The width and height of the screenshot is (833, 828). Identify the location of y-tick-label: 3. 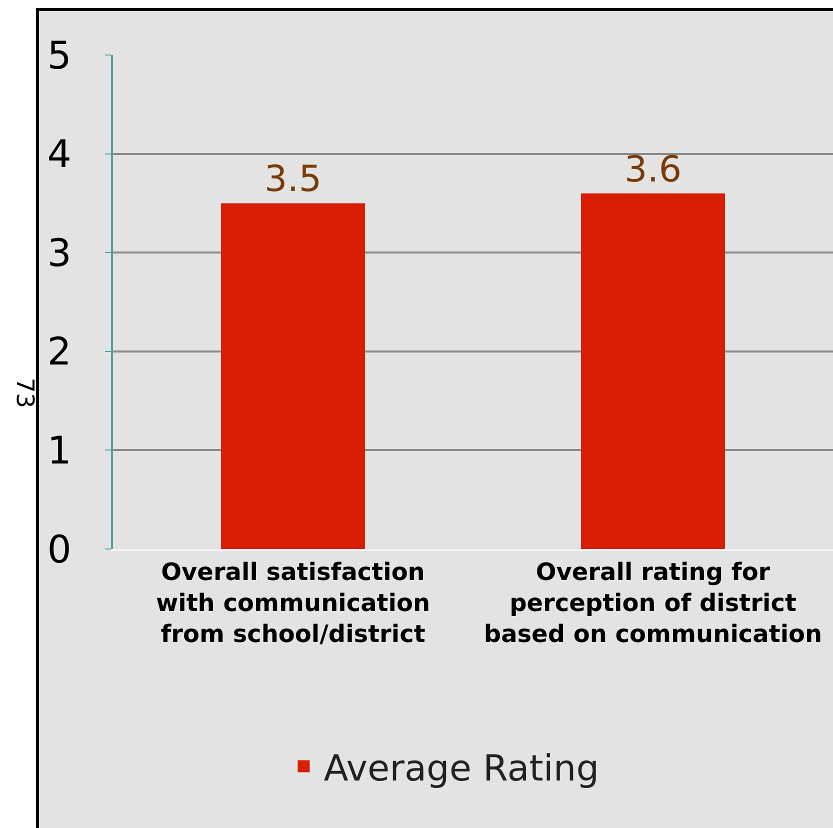
(59, 252).